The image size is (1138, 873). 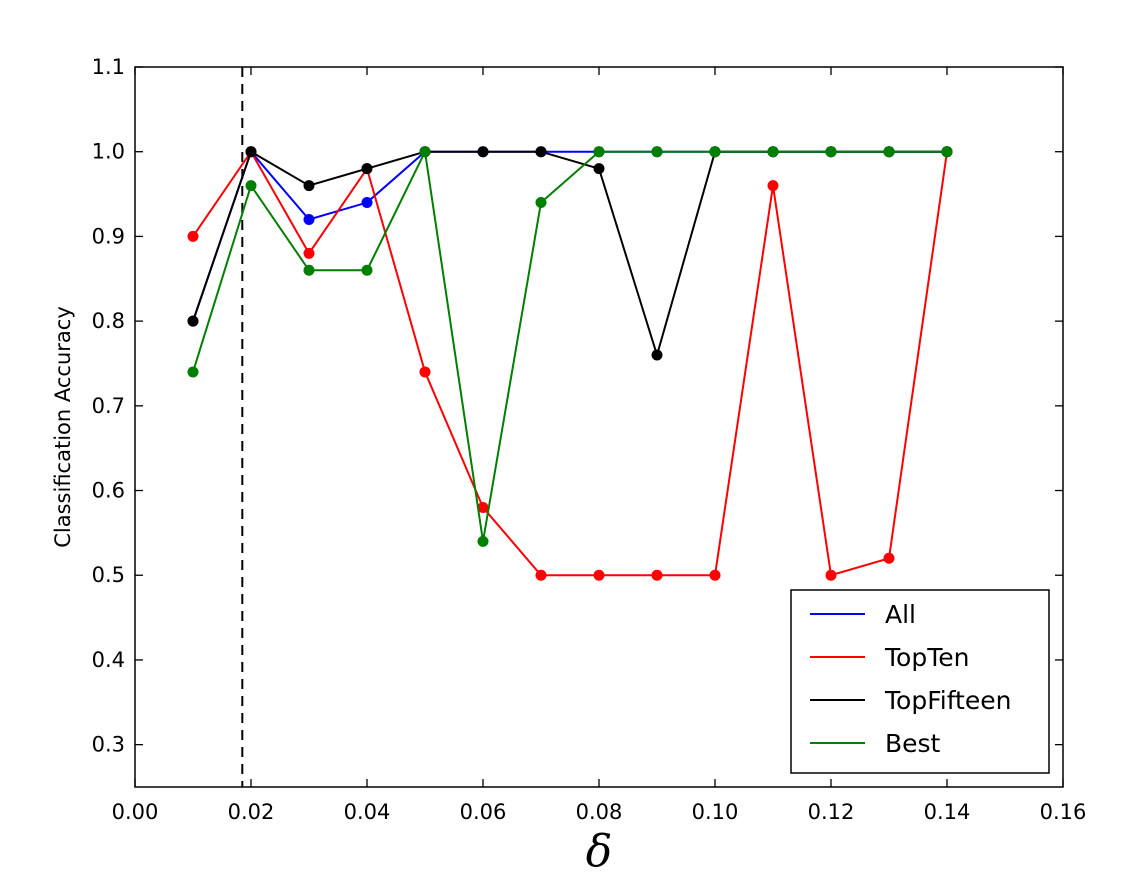 I want to click on x-tick-label: 0.04, so click(x=367, y=812).